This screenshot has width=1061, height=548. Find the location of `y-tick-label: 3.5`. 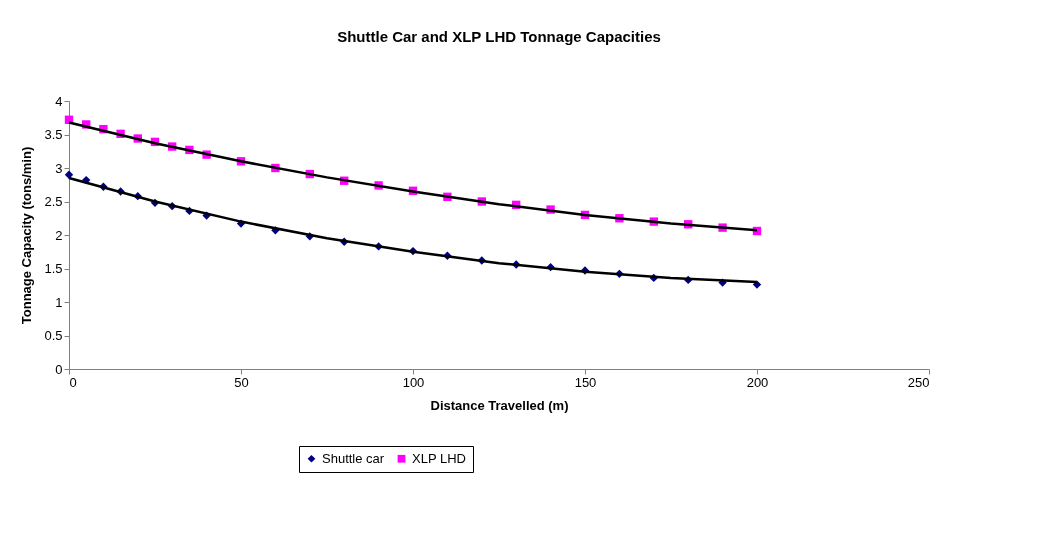

y-tick-label: 3.5 is located at coordinates (53, 134).